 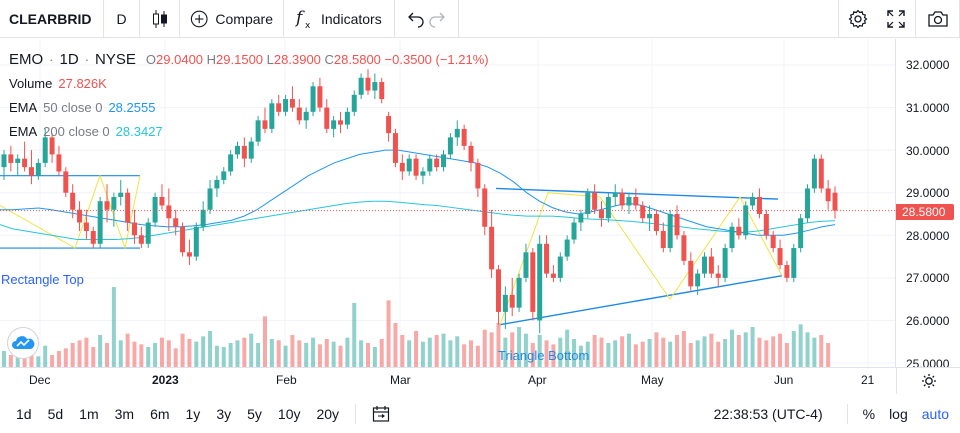 I want to click on sun-gear-icon, so click(x=928, y=381).